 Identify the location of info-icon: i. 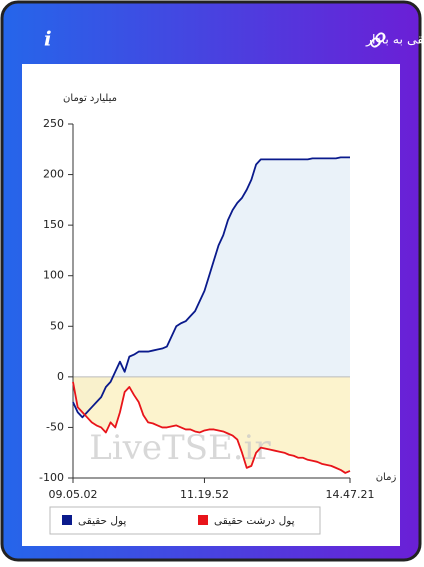
(48, 39).